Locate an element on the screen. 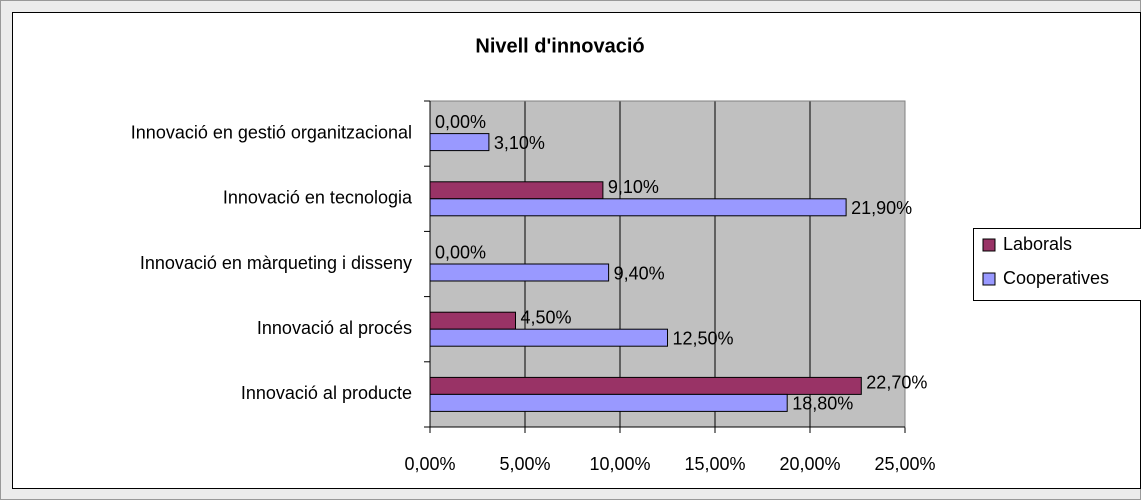  x-tick-label: 15,00% is located at coordinates (714, 464).